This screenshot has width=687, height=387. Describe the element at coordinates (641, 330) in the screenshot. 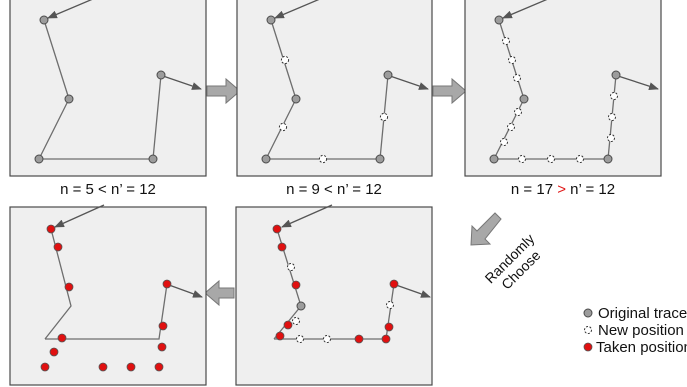

I see `legend-new-label: New position` at that location.